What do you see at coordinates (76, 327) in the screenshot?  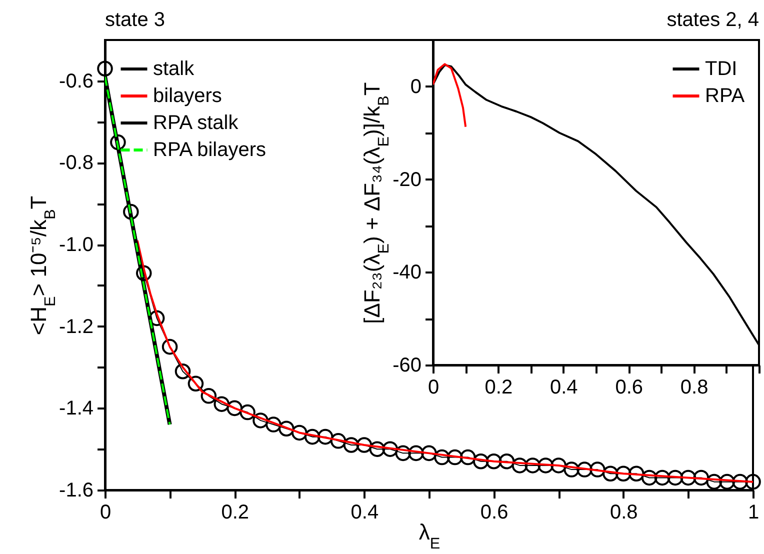 I see `y-tick-label: -1.2` at bounding box center [76, 327].